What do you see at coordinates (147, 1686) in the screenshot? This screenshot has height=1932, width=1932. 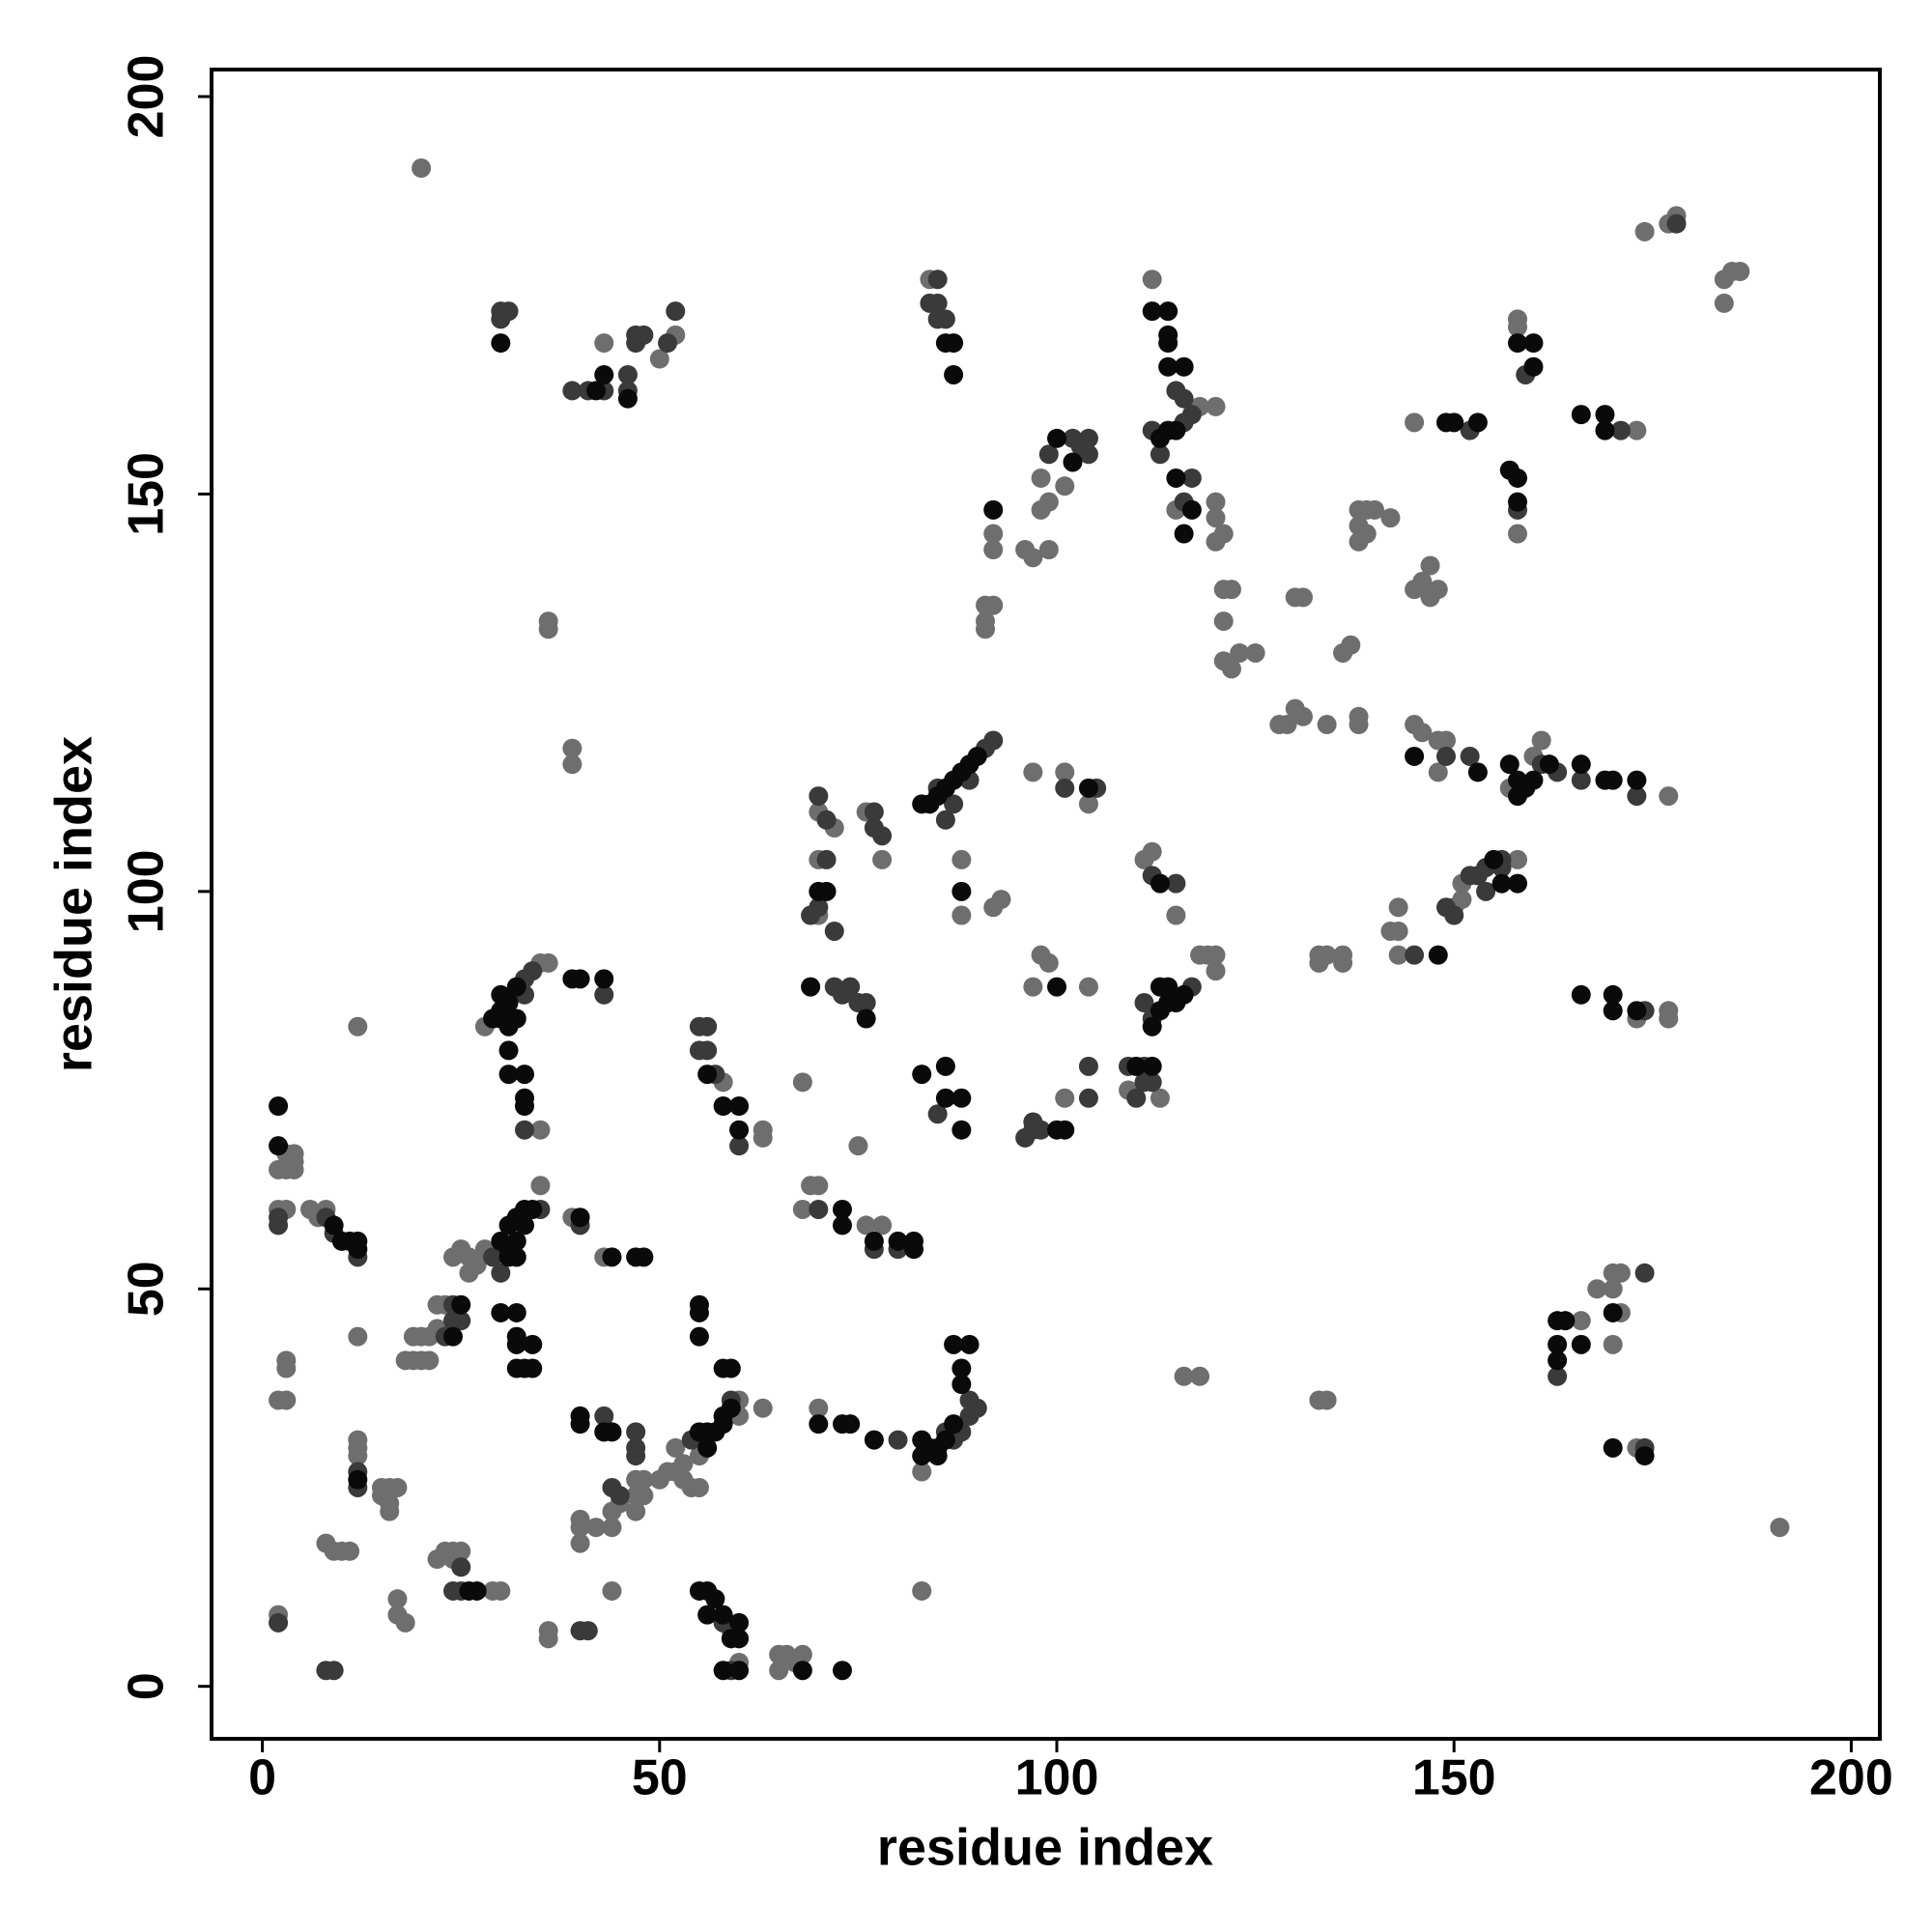 I see `y-tick-label: 0` at bounding box center [147, 1686].